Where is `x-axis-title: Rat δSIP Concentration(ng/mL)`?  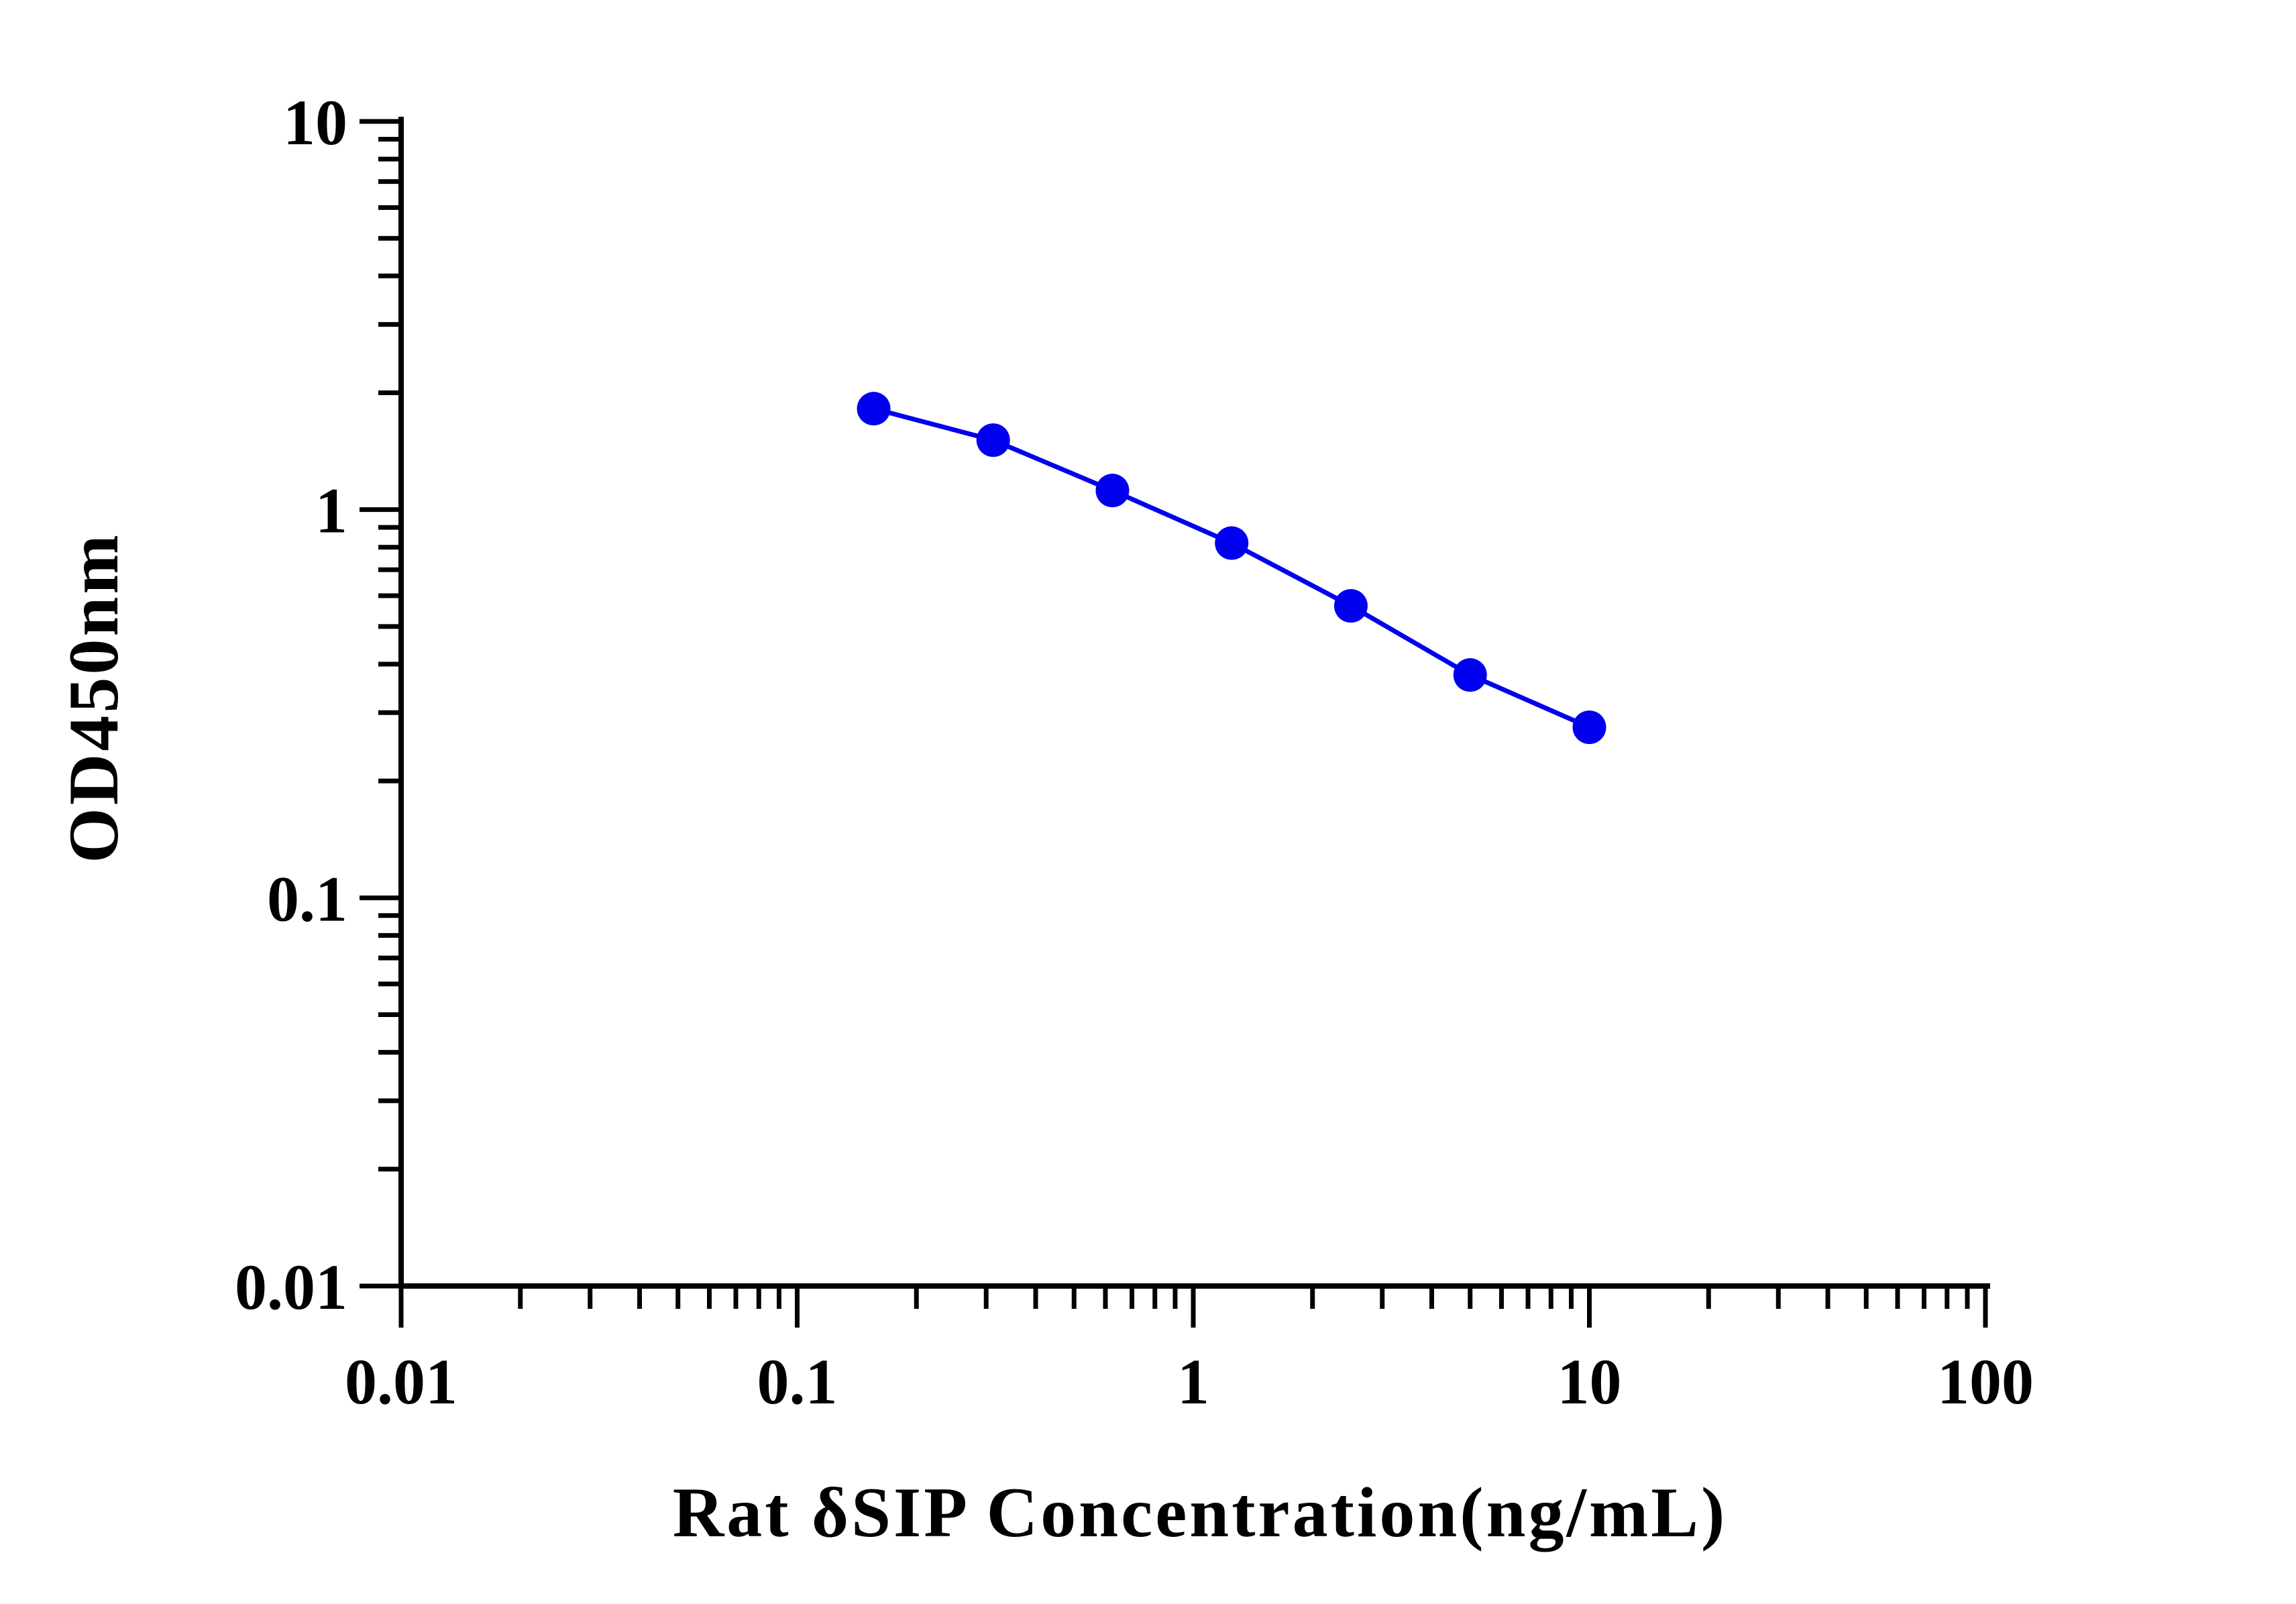
x-axis-title: Rat δSIP Concentration(ng/mL) is located at coordinates (1200, 1513).